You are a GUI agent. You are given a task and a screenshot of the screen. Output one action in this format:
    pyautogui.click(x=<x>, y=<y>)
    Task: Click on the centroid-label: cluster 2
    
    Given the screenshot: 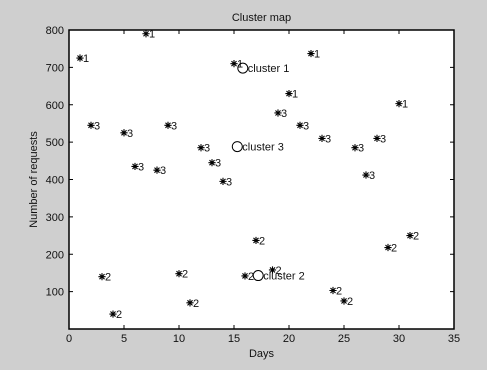 What is the action you would take?
    pyautogui.click(x=284, y=277)
    